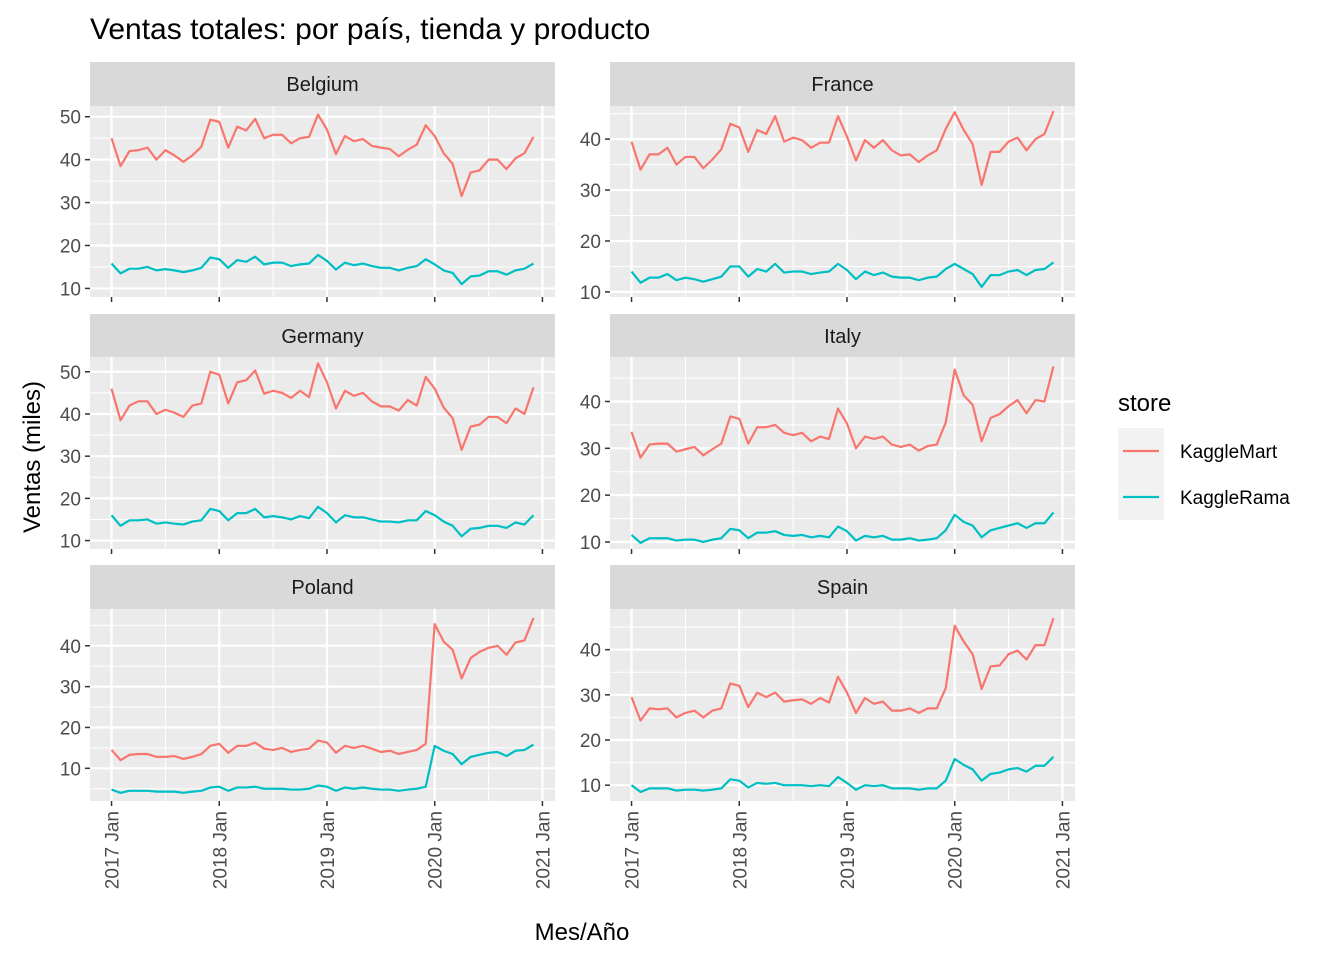 Image resolution: width=1344 pixels, height=960 pixels. Describe the element at coordinates (1229, 452) in the screenshot. I see `legend-label: KaggleMart` at that location.